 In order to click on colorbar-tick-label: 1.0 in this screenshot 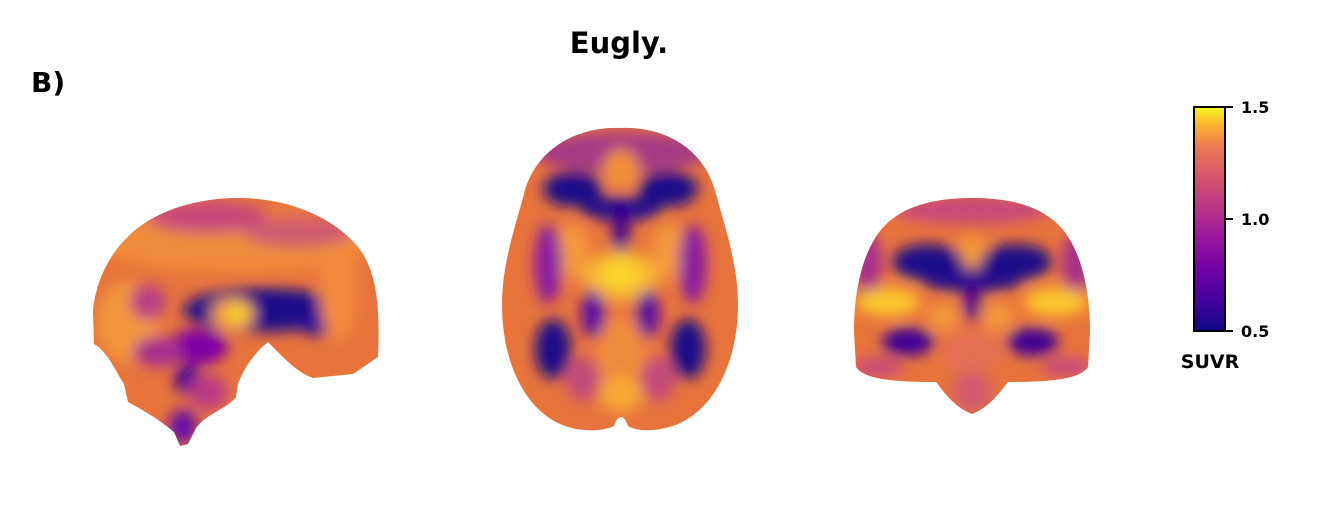, I will do `click(1255, 219)`.